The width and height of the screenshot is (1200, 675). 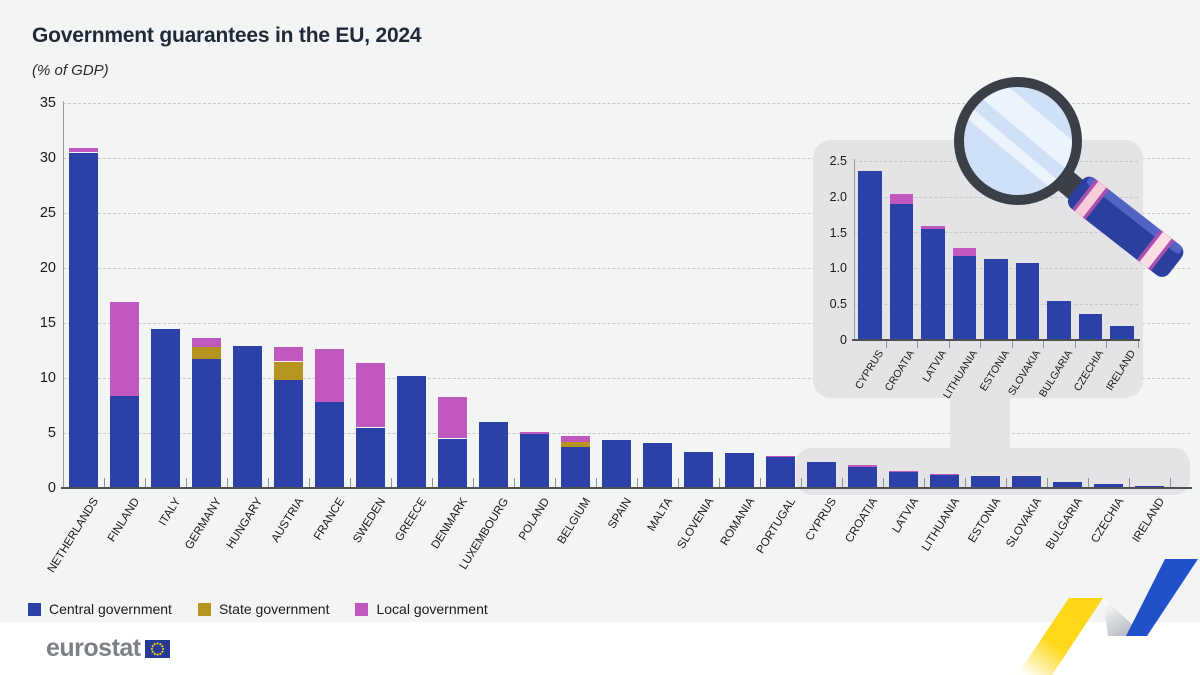 I want to click on y-axis-label: 15, so click(x=47, y=322).